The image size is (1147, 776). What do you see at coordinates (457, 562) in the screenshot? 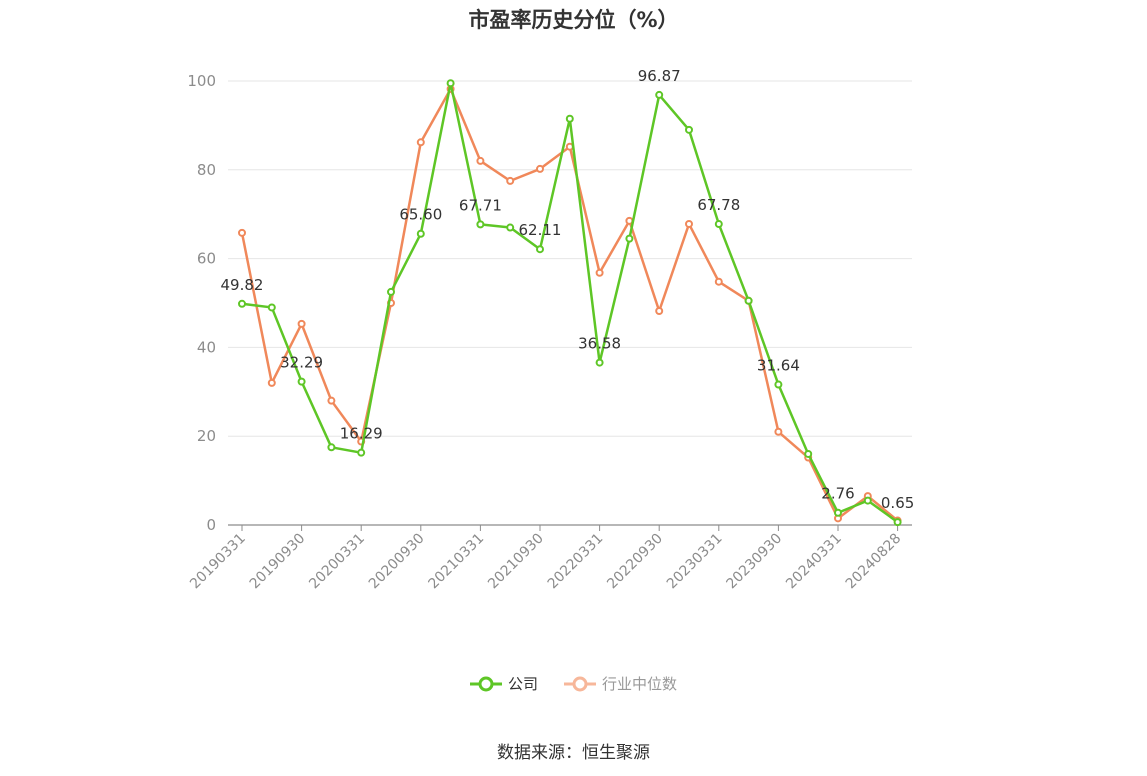
I see `x-tick-label: 20210331` at bounding box center [457, 562].